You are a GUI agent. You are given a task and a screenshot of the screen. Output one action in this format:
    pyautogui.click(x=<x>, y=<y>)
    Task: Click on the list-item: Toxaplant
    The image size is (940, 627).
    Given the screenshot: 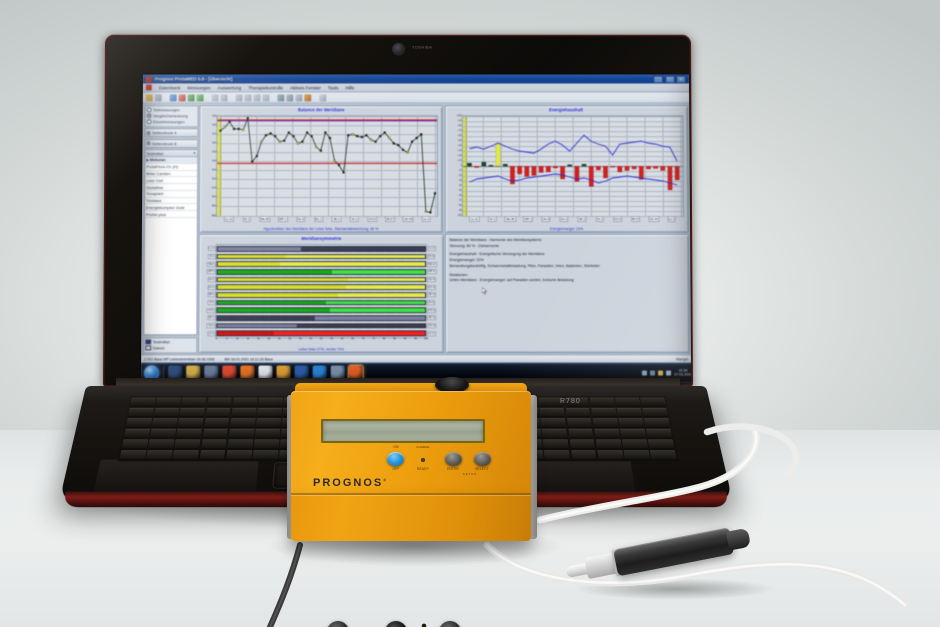 What is the action you would take?
    pyautogui.click(x=170, y=194)
    